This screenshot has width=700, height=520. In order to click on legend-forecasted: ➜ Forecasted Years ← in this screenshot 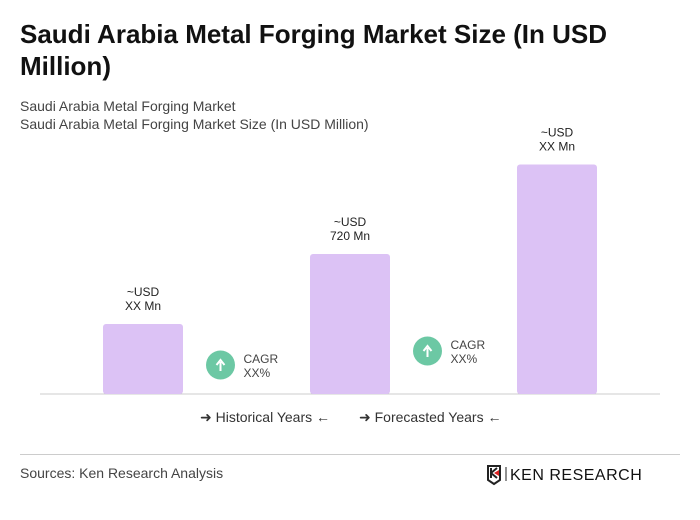, I will do `click(430, 417)`.